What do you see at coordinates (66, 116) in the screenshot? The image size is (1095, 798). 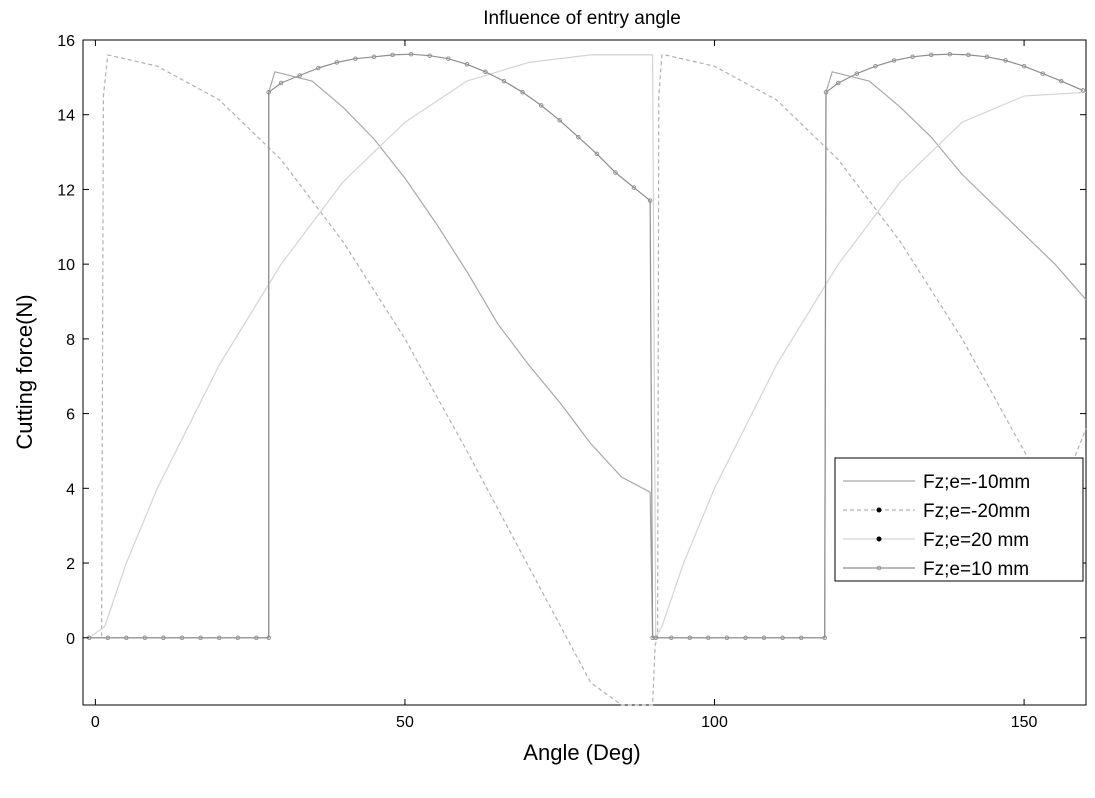 I see `y-tick-label: 14` at bounding box center [66, 116].